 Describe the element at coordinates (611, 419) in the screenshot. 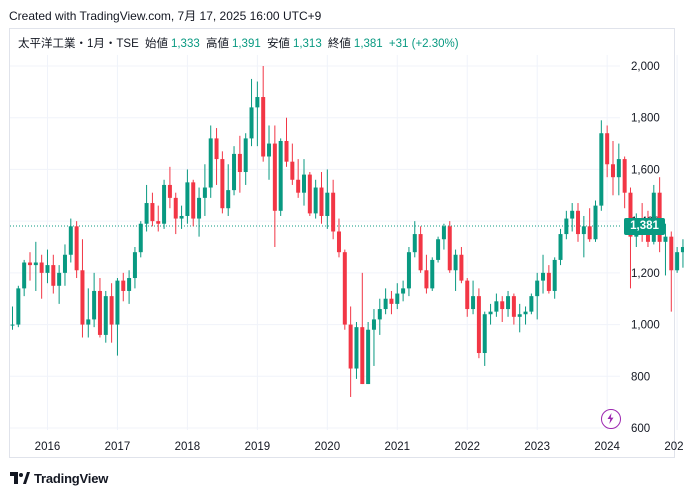

I see `lightning-bolt-icon` at that location.